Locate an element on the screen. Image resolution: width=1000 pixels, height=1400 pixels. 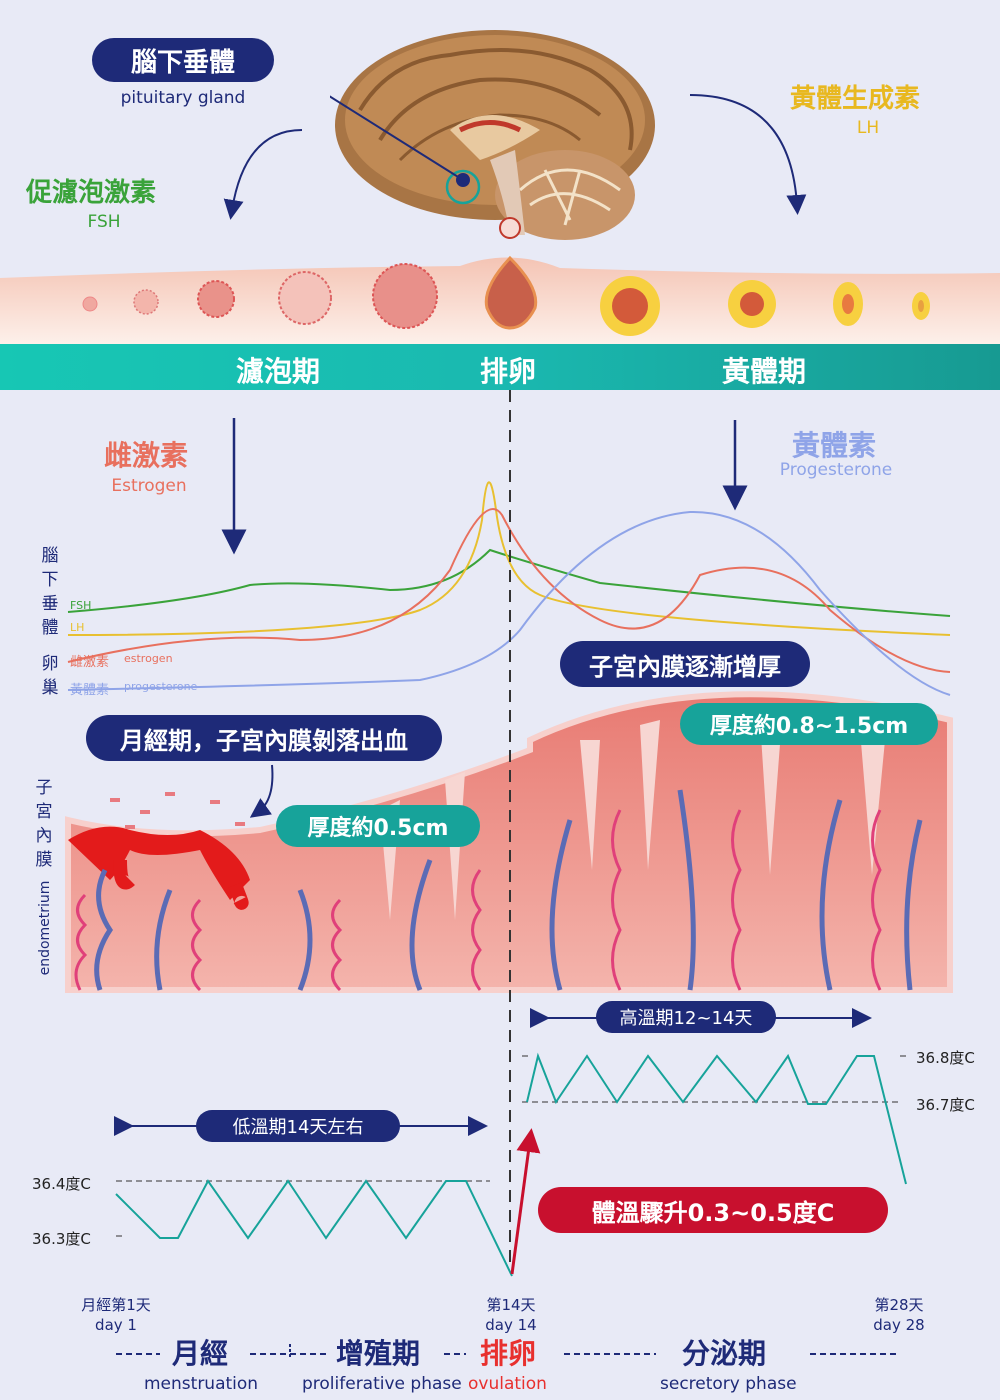
menstruation-arrow is located at coordinates (261, 791).